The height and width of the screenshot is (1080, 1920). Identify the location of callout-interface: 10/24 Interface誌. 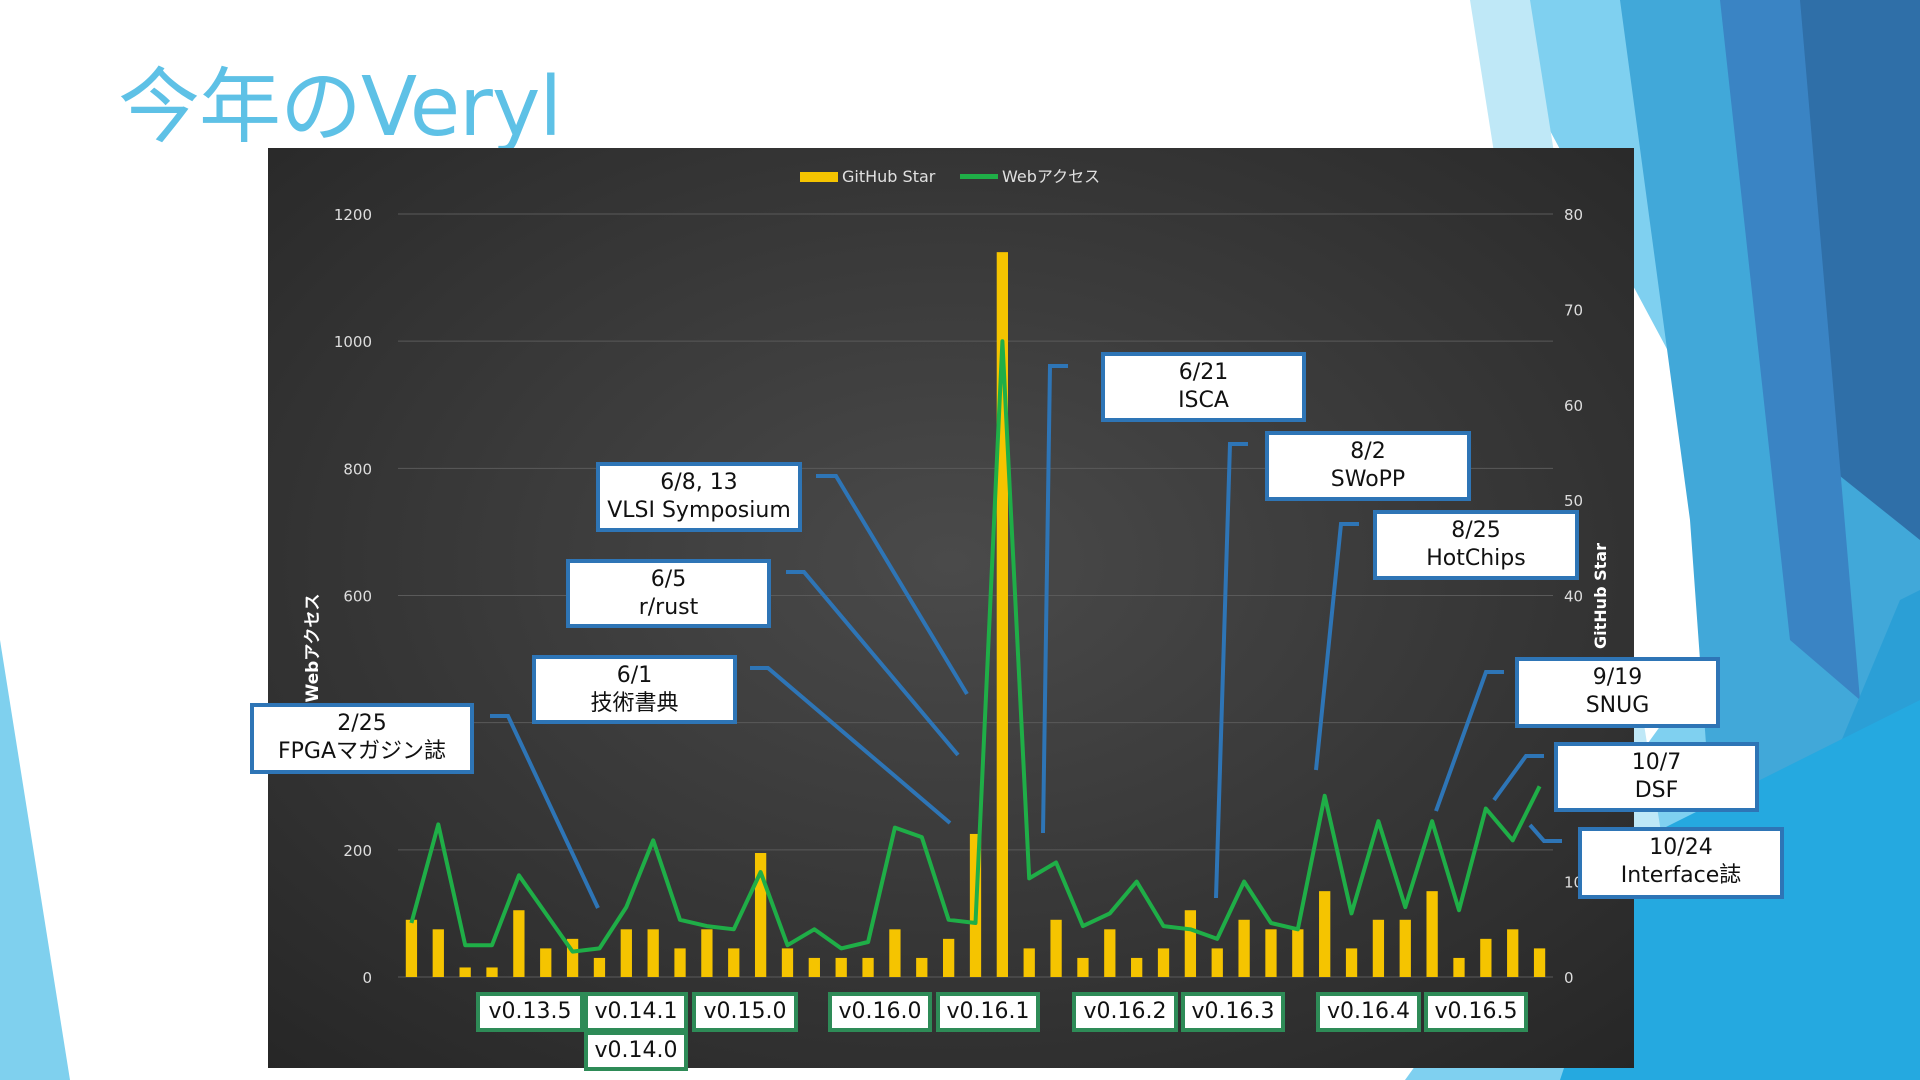
(1681, 863).